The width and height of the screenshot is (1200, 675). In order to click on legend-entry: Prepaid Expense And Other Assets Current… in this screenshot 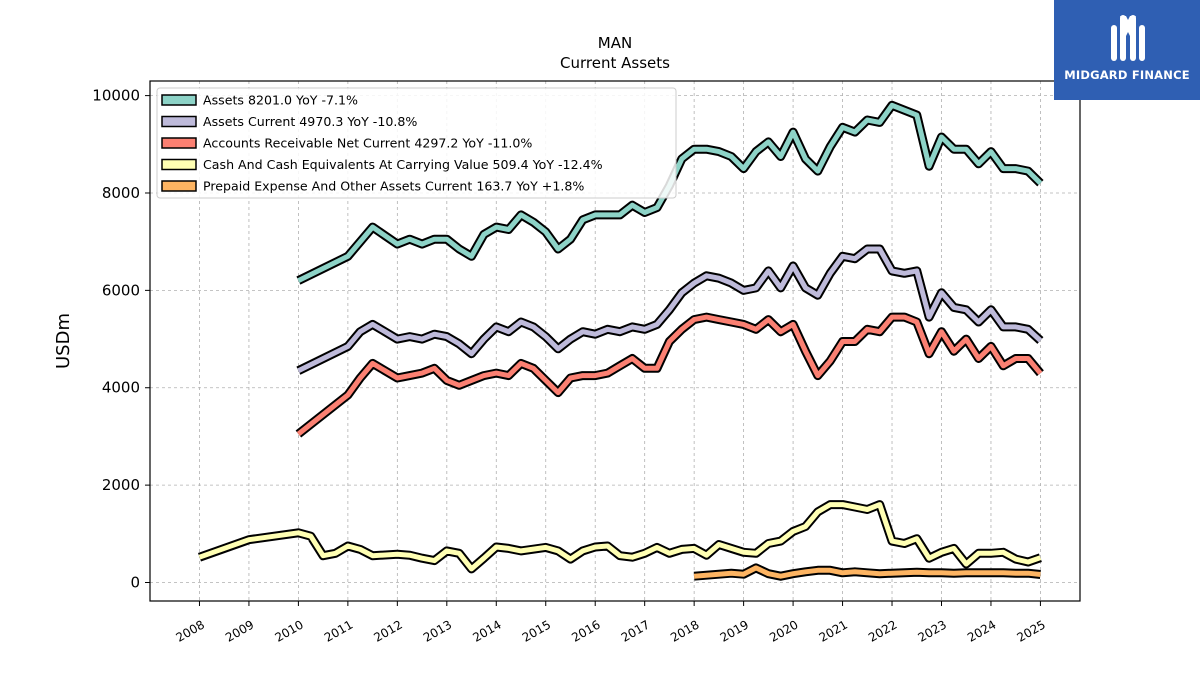, I will do `click(393, 186)`.